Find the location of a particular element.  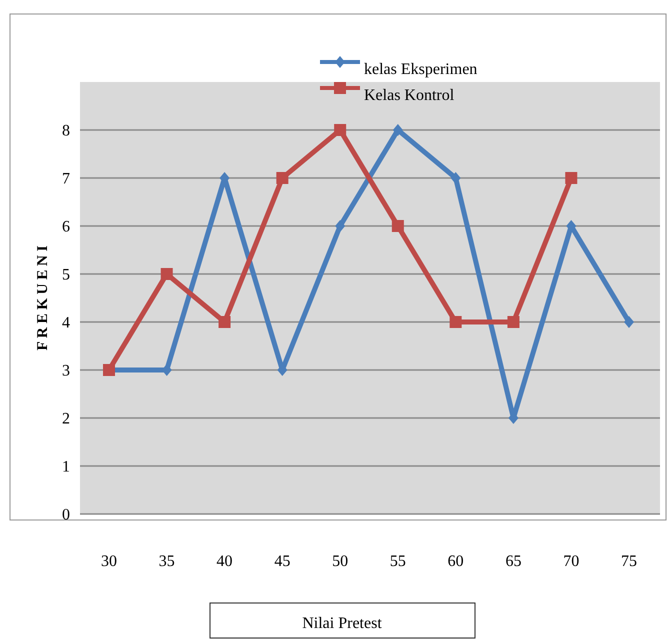

x-tick-label: 65 is located at coordinates (513, 561).